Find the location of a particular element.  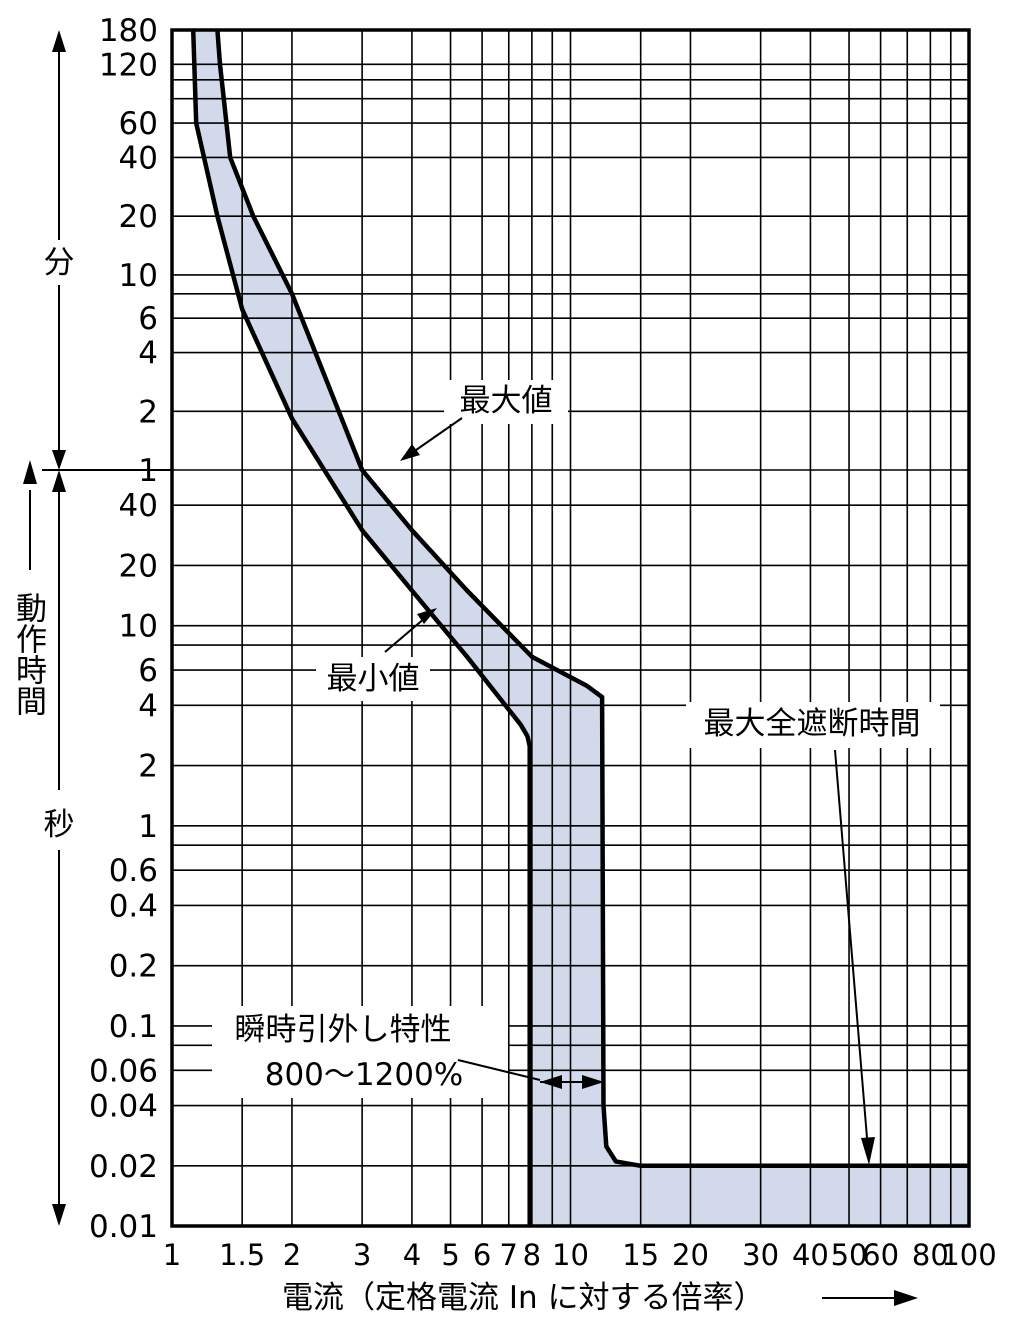

x-axis-label-arrow is located at coordinates (870, 1298).